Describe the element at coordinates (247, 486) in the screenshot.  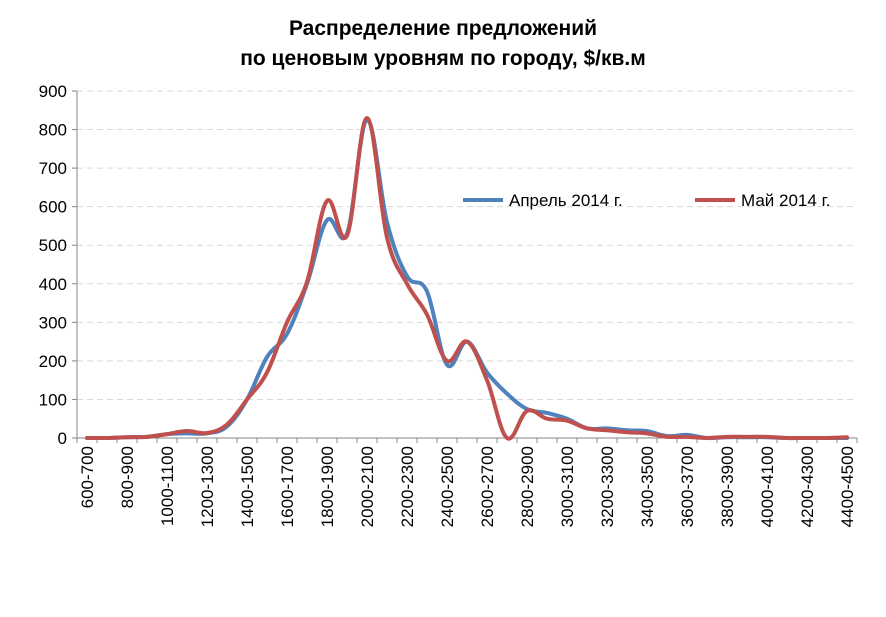
I see `x-tick-label: 1400-1500` at that location.